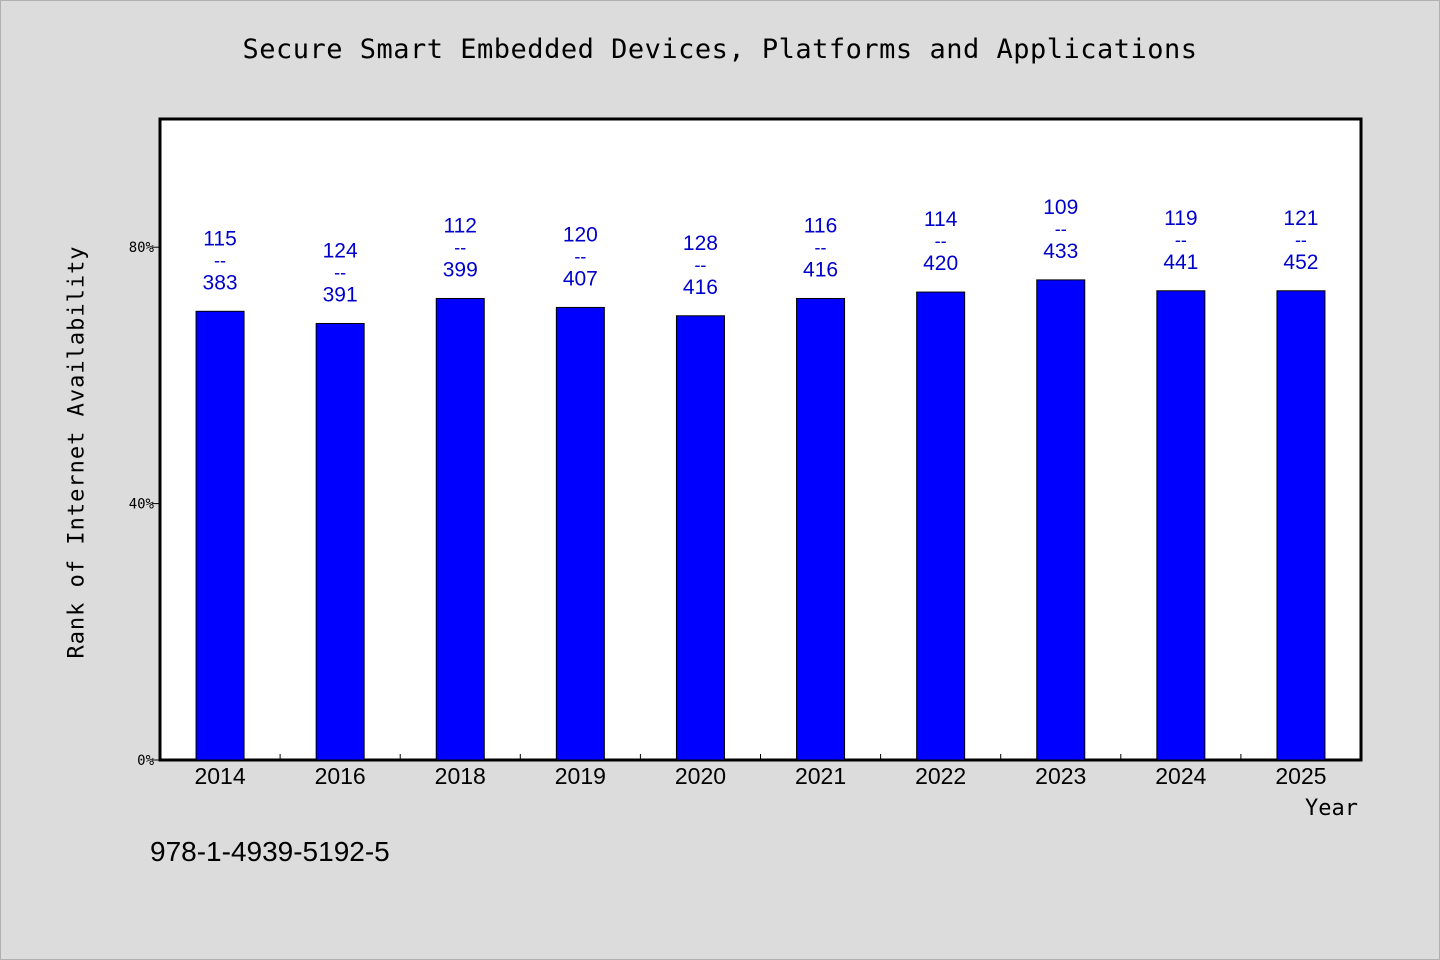 The height and width of the screenshot is (960, 1440). Describe the element at coordinates (219, 238) in the screenshot. I see `data-label-rank: 115` at that location.